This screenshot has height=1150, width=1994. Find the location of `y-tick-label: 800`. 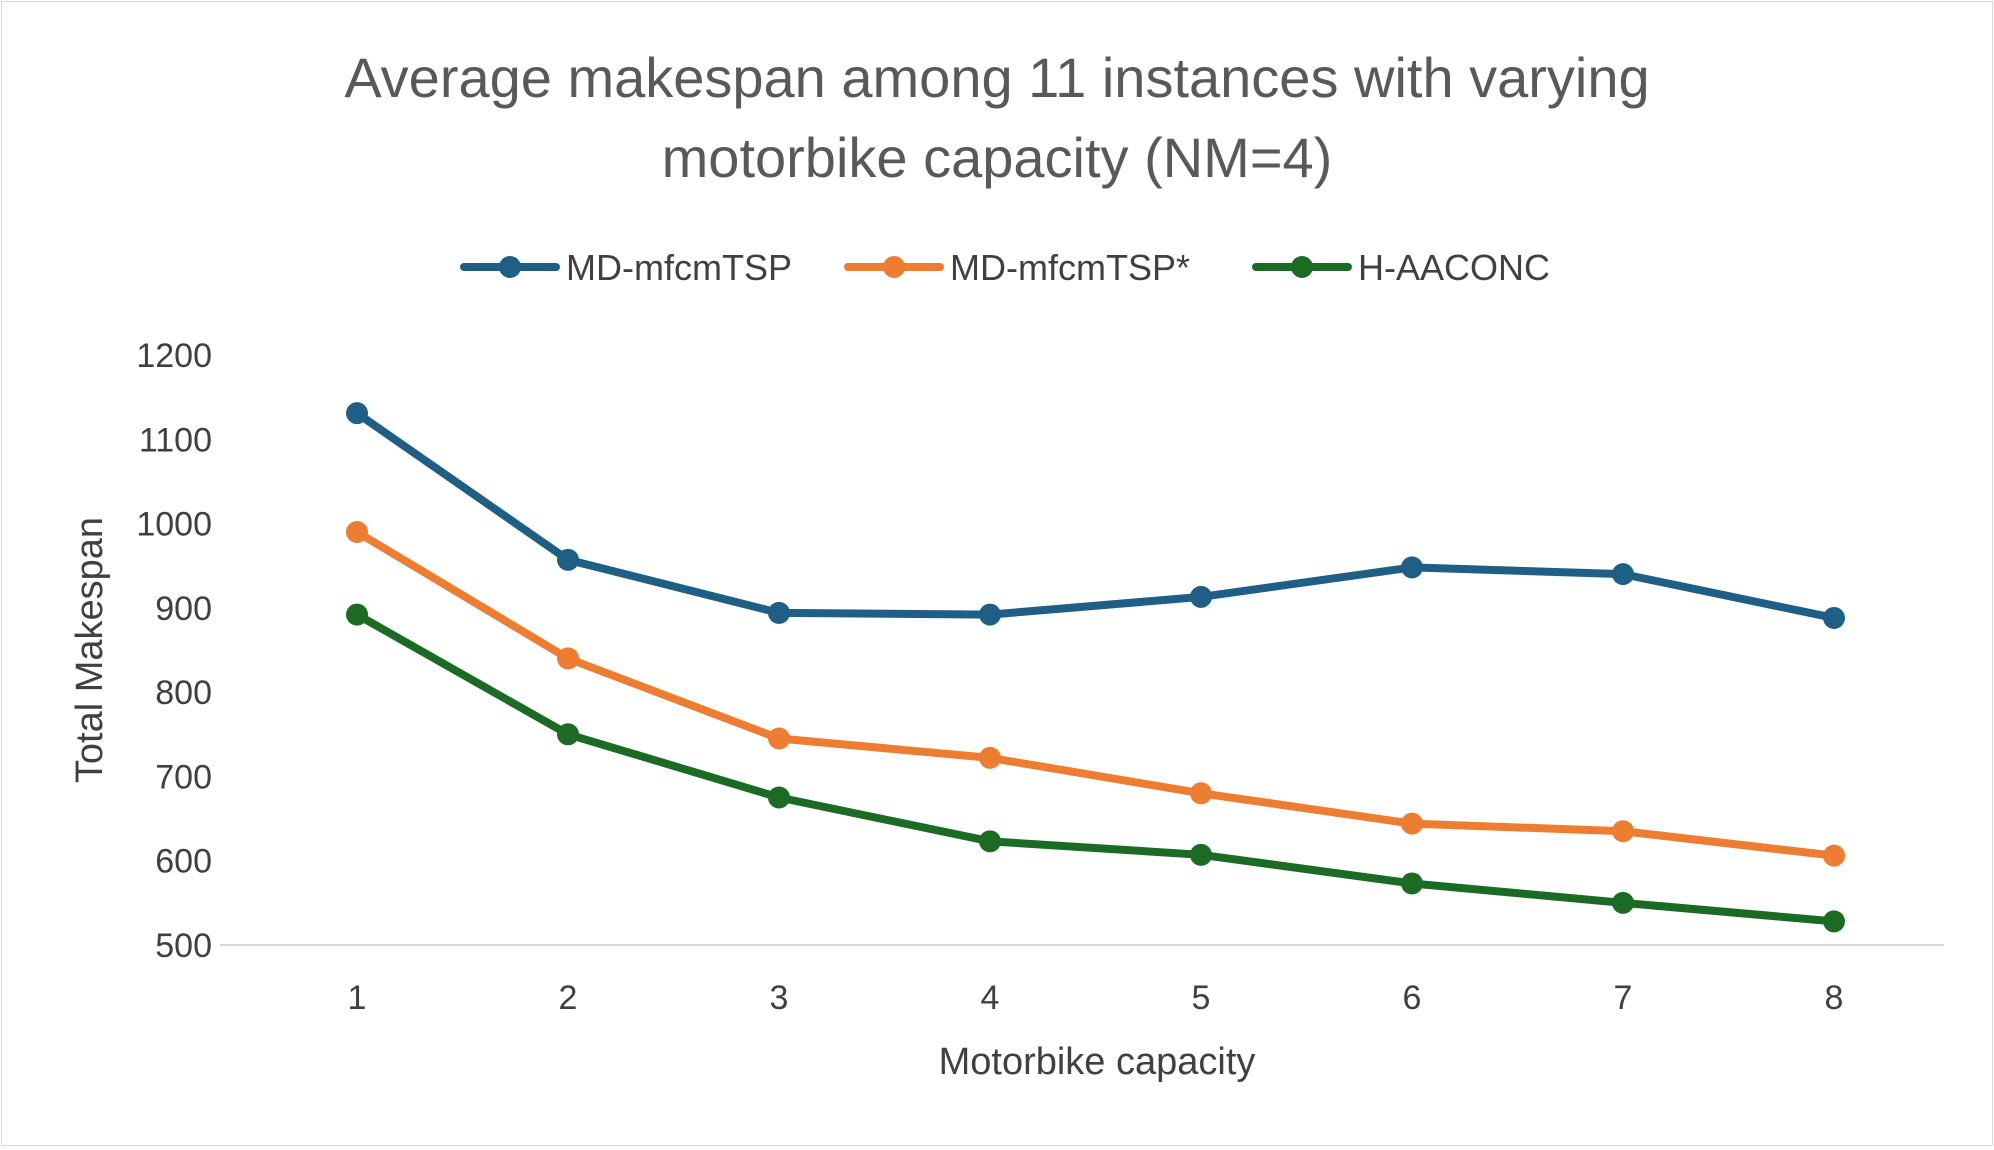

y-tick-label: 800 is located at coordinates (183, 693).